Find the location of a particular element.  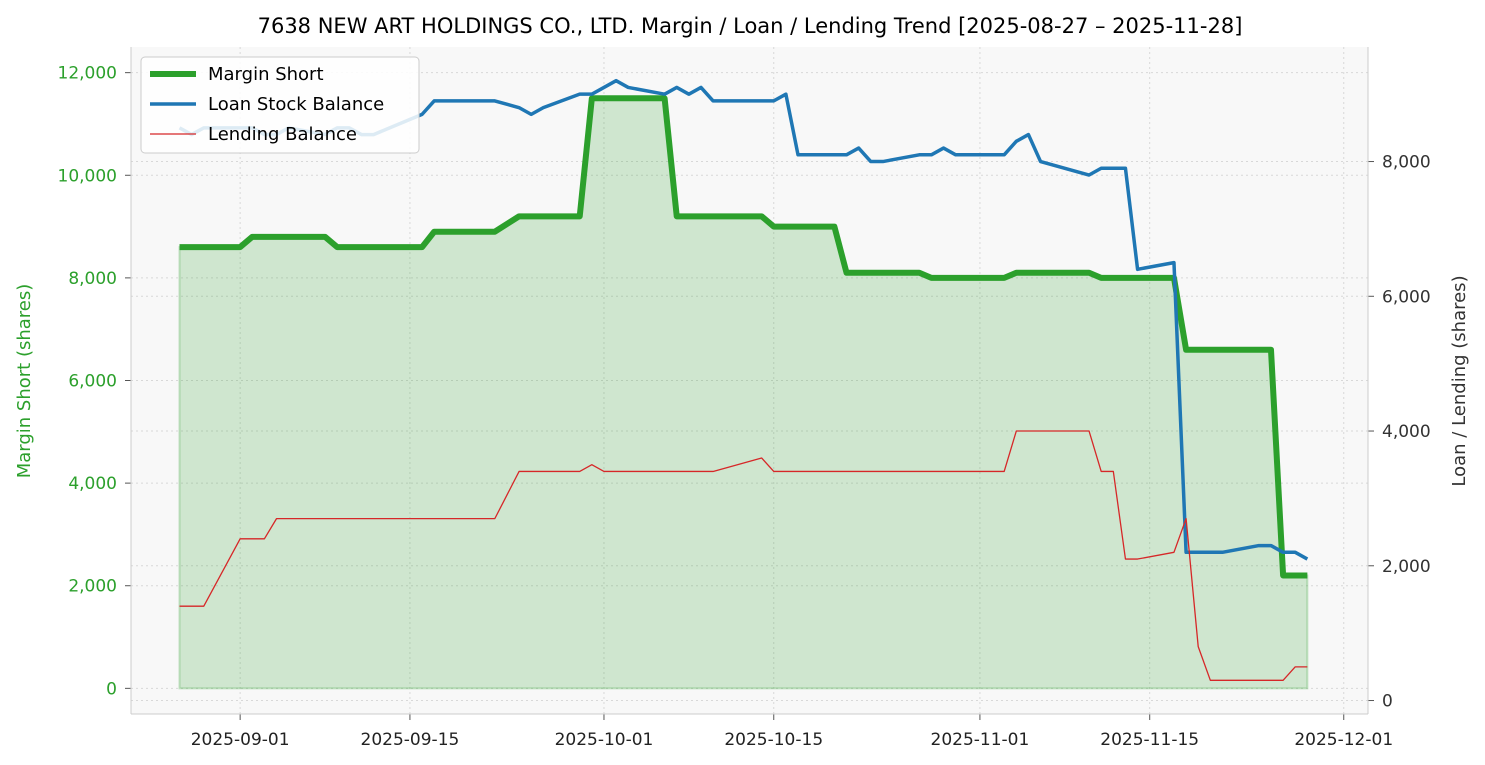

y-tick-label-left: 10,000 is located at coordinates (87, 176).